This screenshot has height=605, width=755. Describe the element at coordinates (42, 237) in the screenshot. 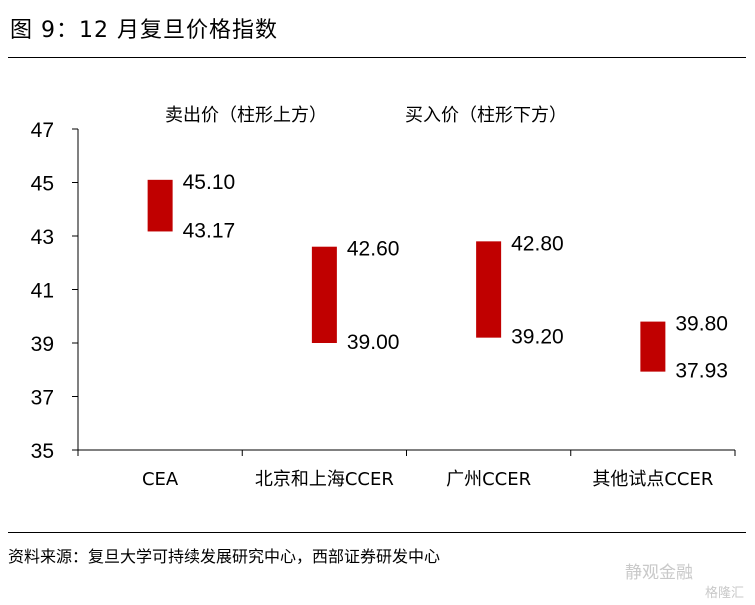

I see `y-tick-label: 43` at that location.